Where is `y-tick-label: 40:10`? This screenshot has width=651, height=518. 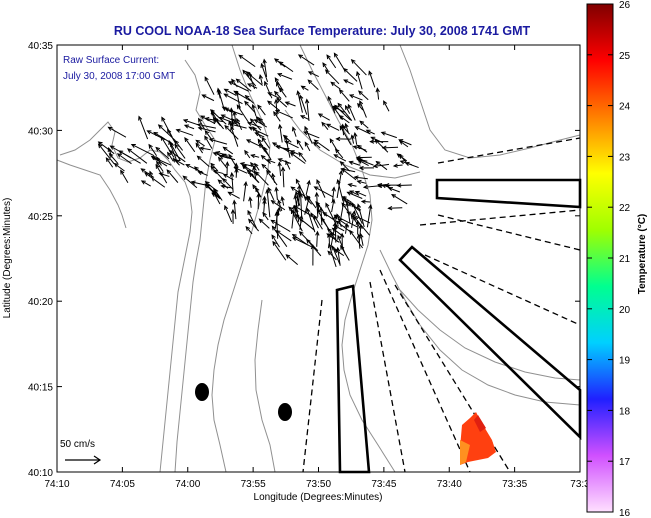 y-tick-label: 40:10 is located at coordinates (40, 473).